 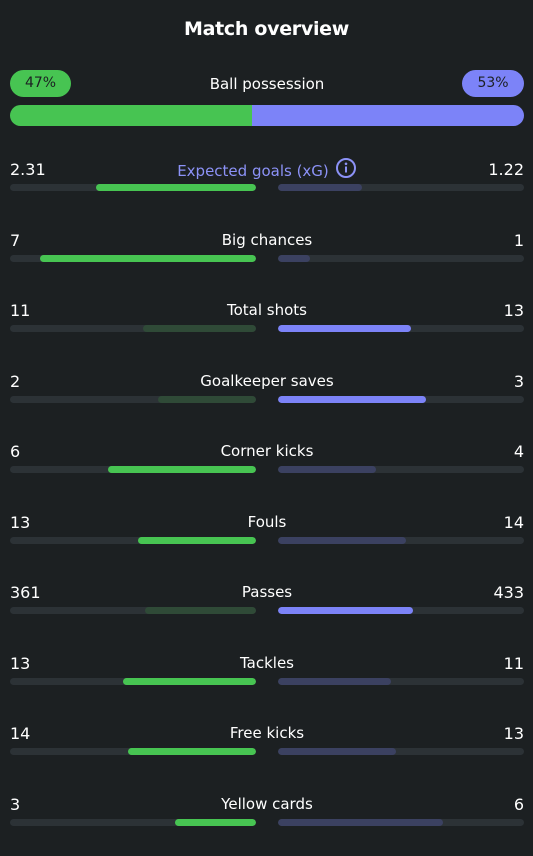 I want to click on stat-row: 2.31 Expected goals (xG) 1.22, so click(x=267, y=180).